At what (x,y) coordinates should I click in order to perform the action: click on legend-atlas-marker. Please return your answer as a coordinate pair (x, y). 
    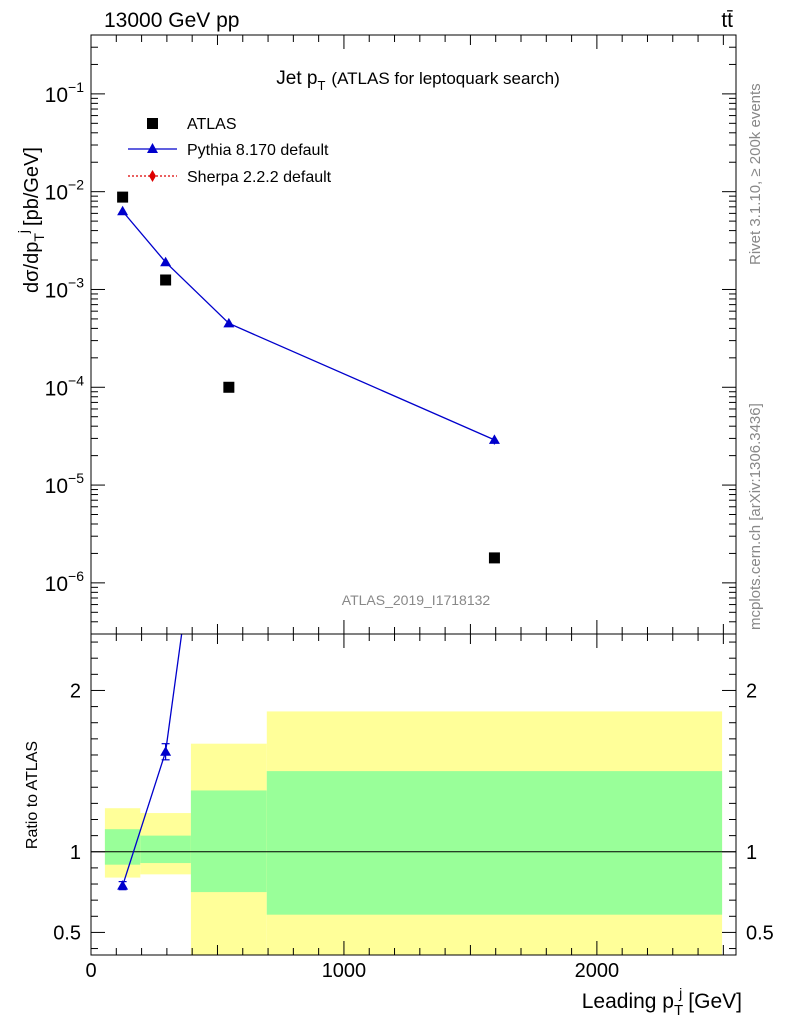
    Looking at the image, I should click on (152, 123).